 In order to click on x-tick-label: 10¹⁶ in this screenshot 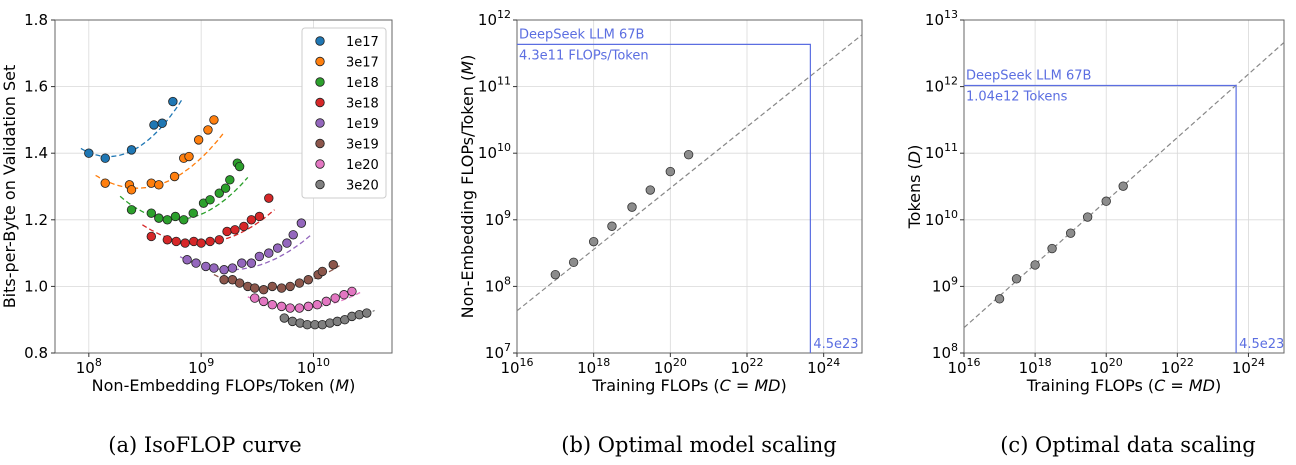, I will do `click(516, 366)`.